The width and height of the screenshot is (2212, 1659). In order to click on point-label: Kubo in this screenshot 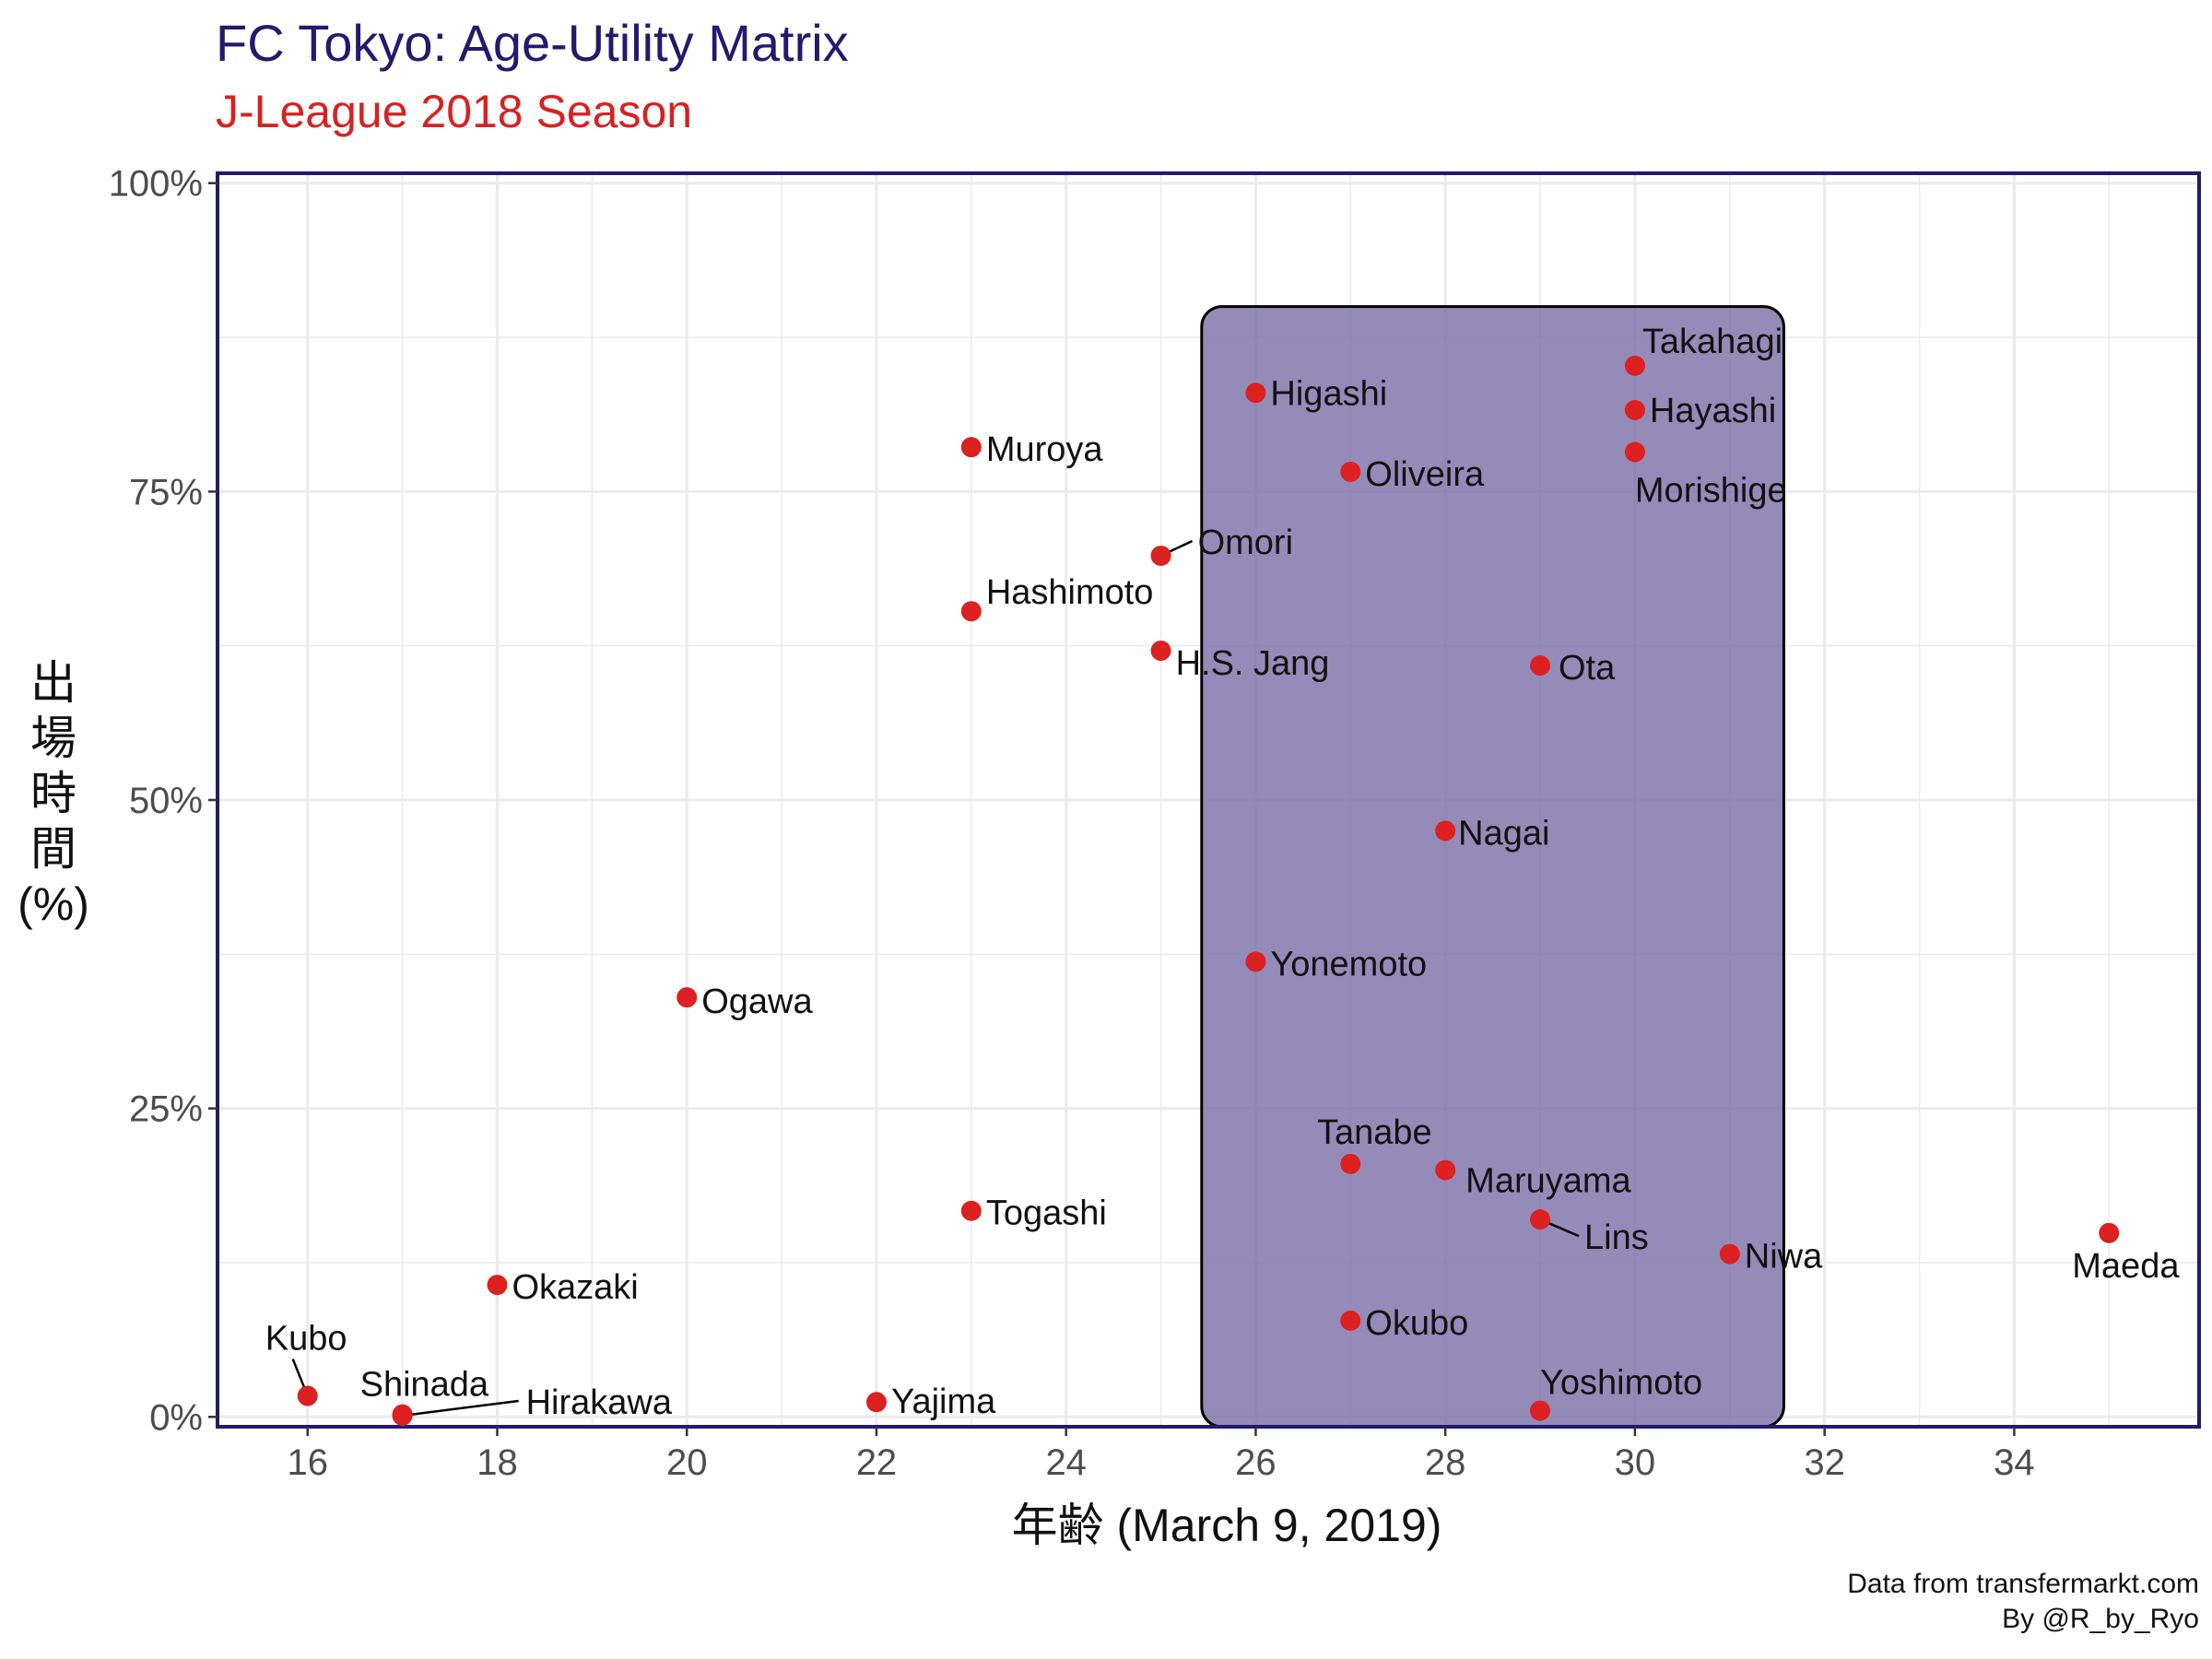, I will do `click(306, 1339)`.